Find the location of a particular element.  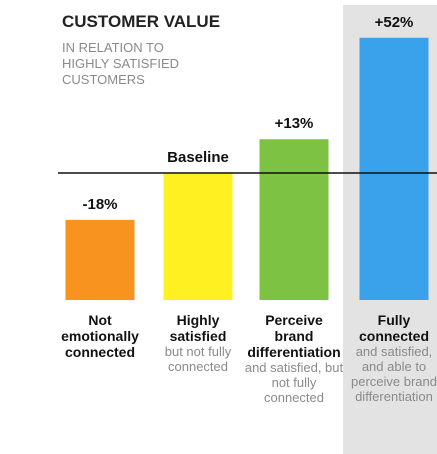

chart-title: CUSTOMER VALUE is located at coordinates (141, 21).